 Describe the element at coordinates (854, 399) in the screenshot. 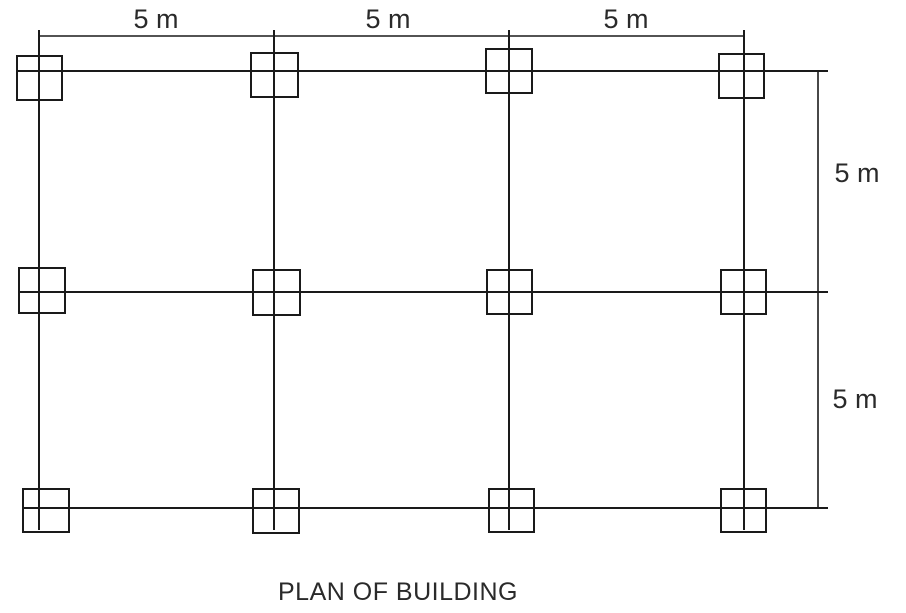

I see `right-dimension-label-2: 5 m` at that location.